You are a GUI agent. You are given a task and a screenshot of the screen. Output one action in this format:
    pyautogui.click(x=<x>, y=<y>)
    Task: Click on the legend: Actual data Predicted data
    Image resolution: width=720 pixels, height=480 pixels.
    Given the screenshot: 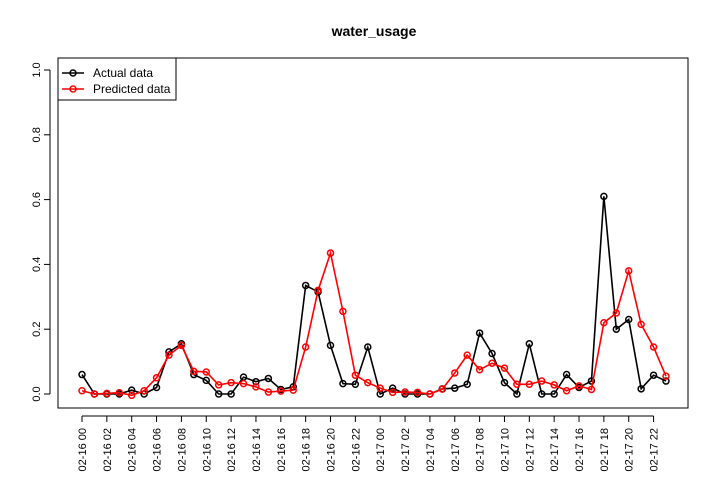 What is the action you would take?
    pyautogui.click(x=117, y=79)
    